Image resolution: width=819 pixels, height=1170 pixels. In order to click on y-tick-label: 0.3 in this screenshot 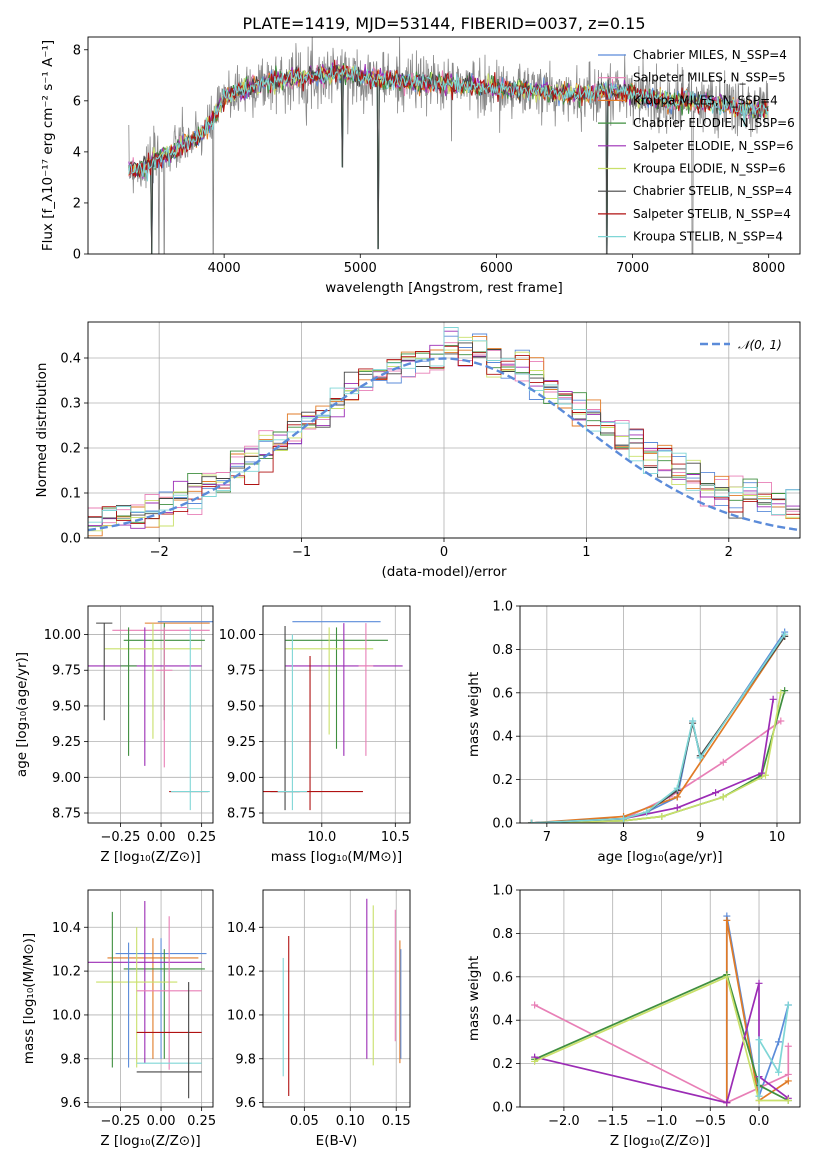, I will do `click(70, 404)`.